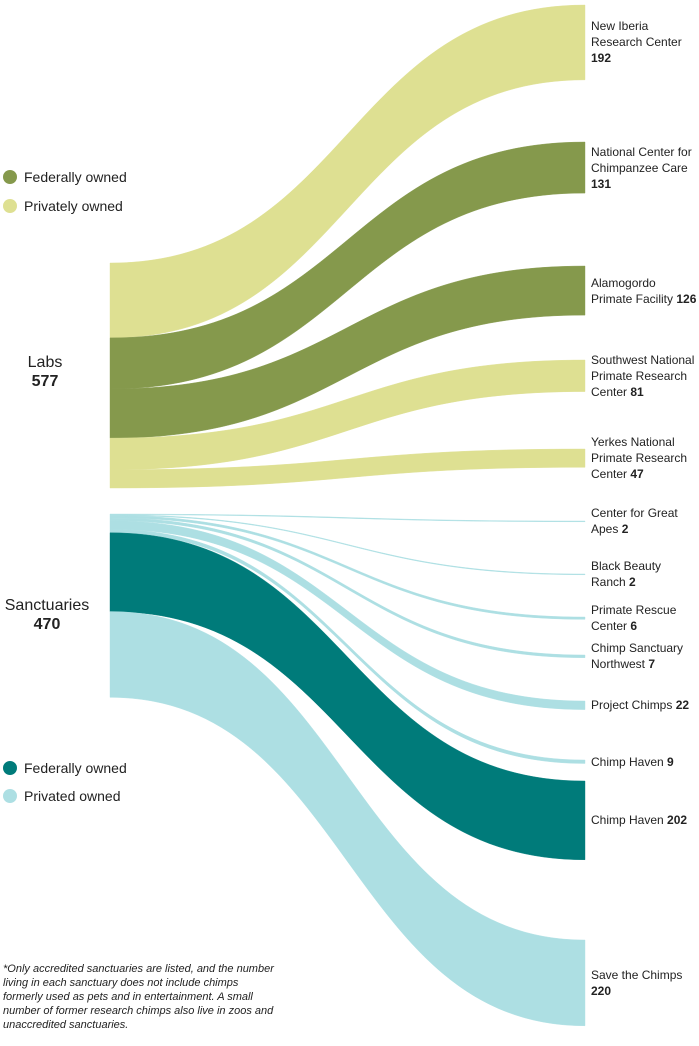  What do you see at coordinates (634, 618) in the screenshot?
I see `target-name: Primate Rescue Center` at bounding box center [634, 618].